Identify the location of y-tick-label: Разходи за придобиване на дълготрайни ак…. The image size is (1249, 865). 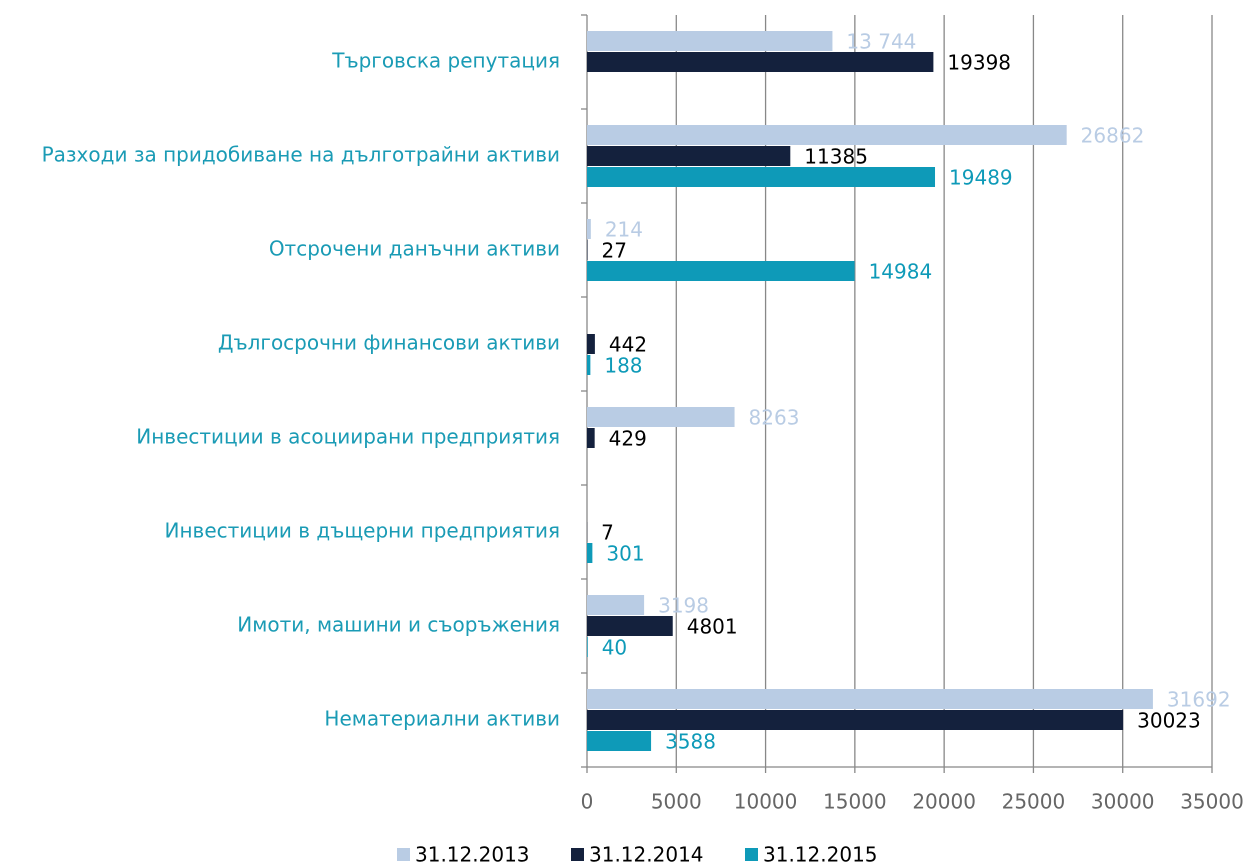
(301, 155).